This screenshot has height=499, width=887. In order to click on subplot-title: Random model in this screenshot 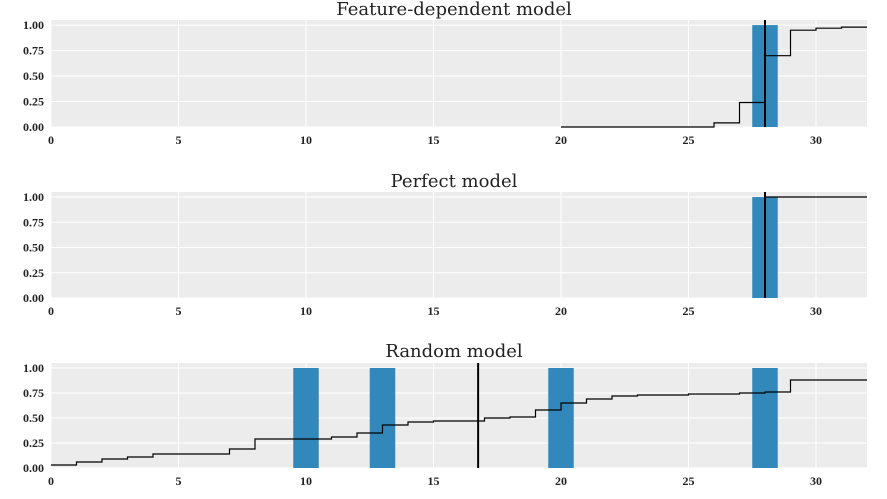, I will do `click(454, 351)`.